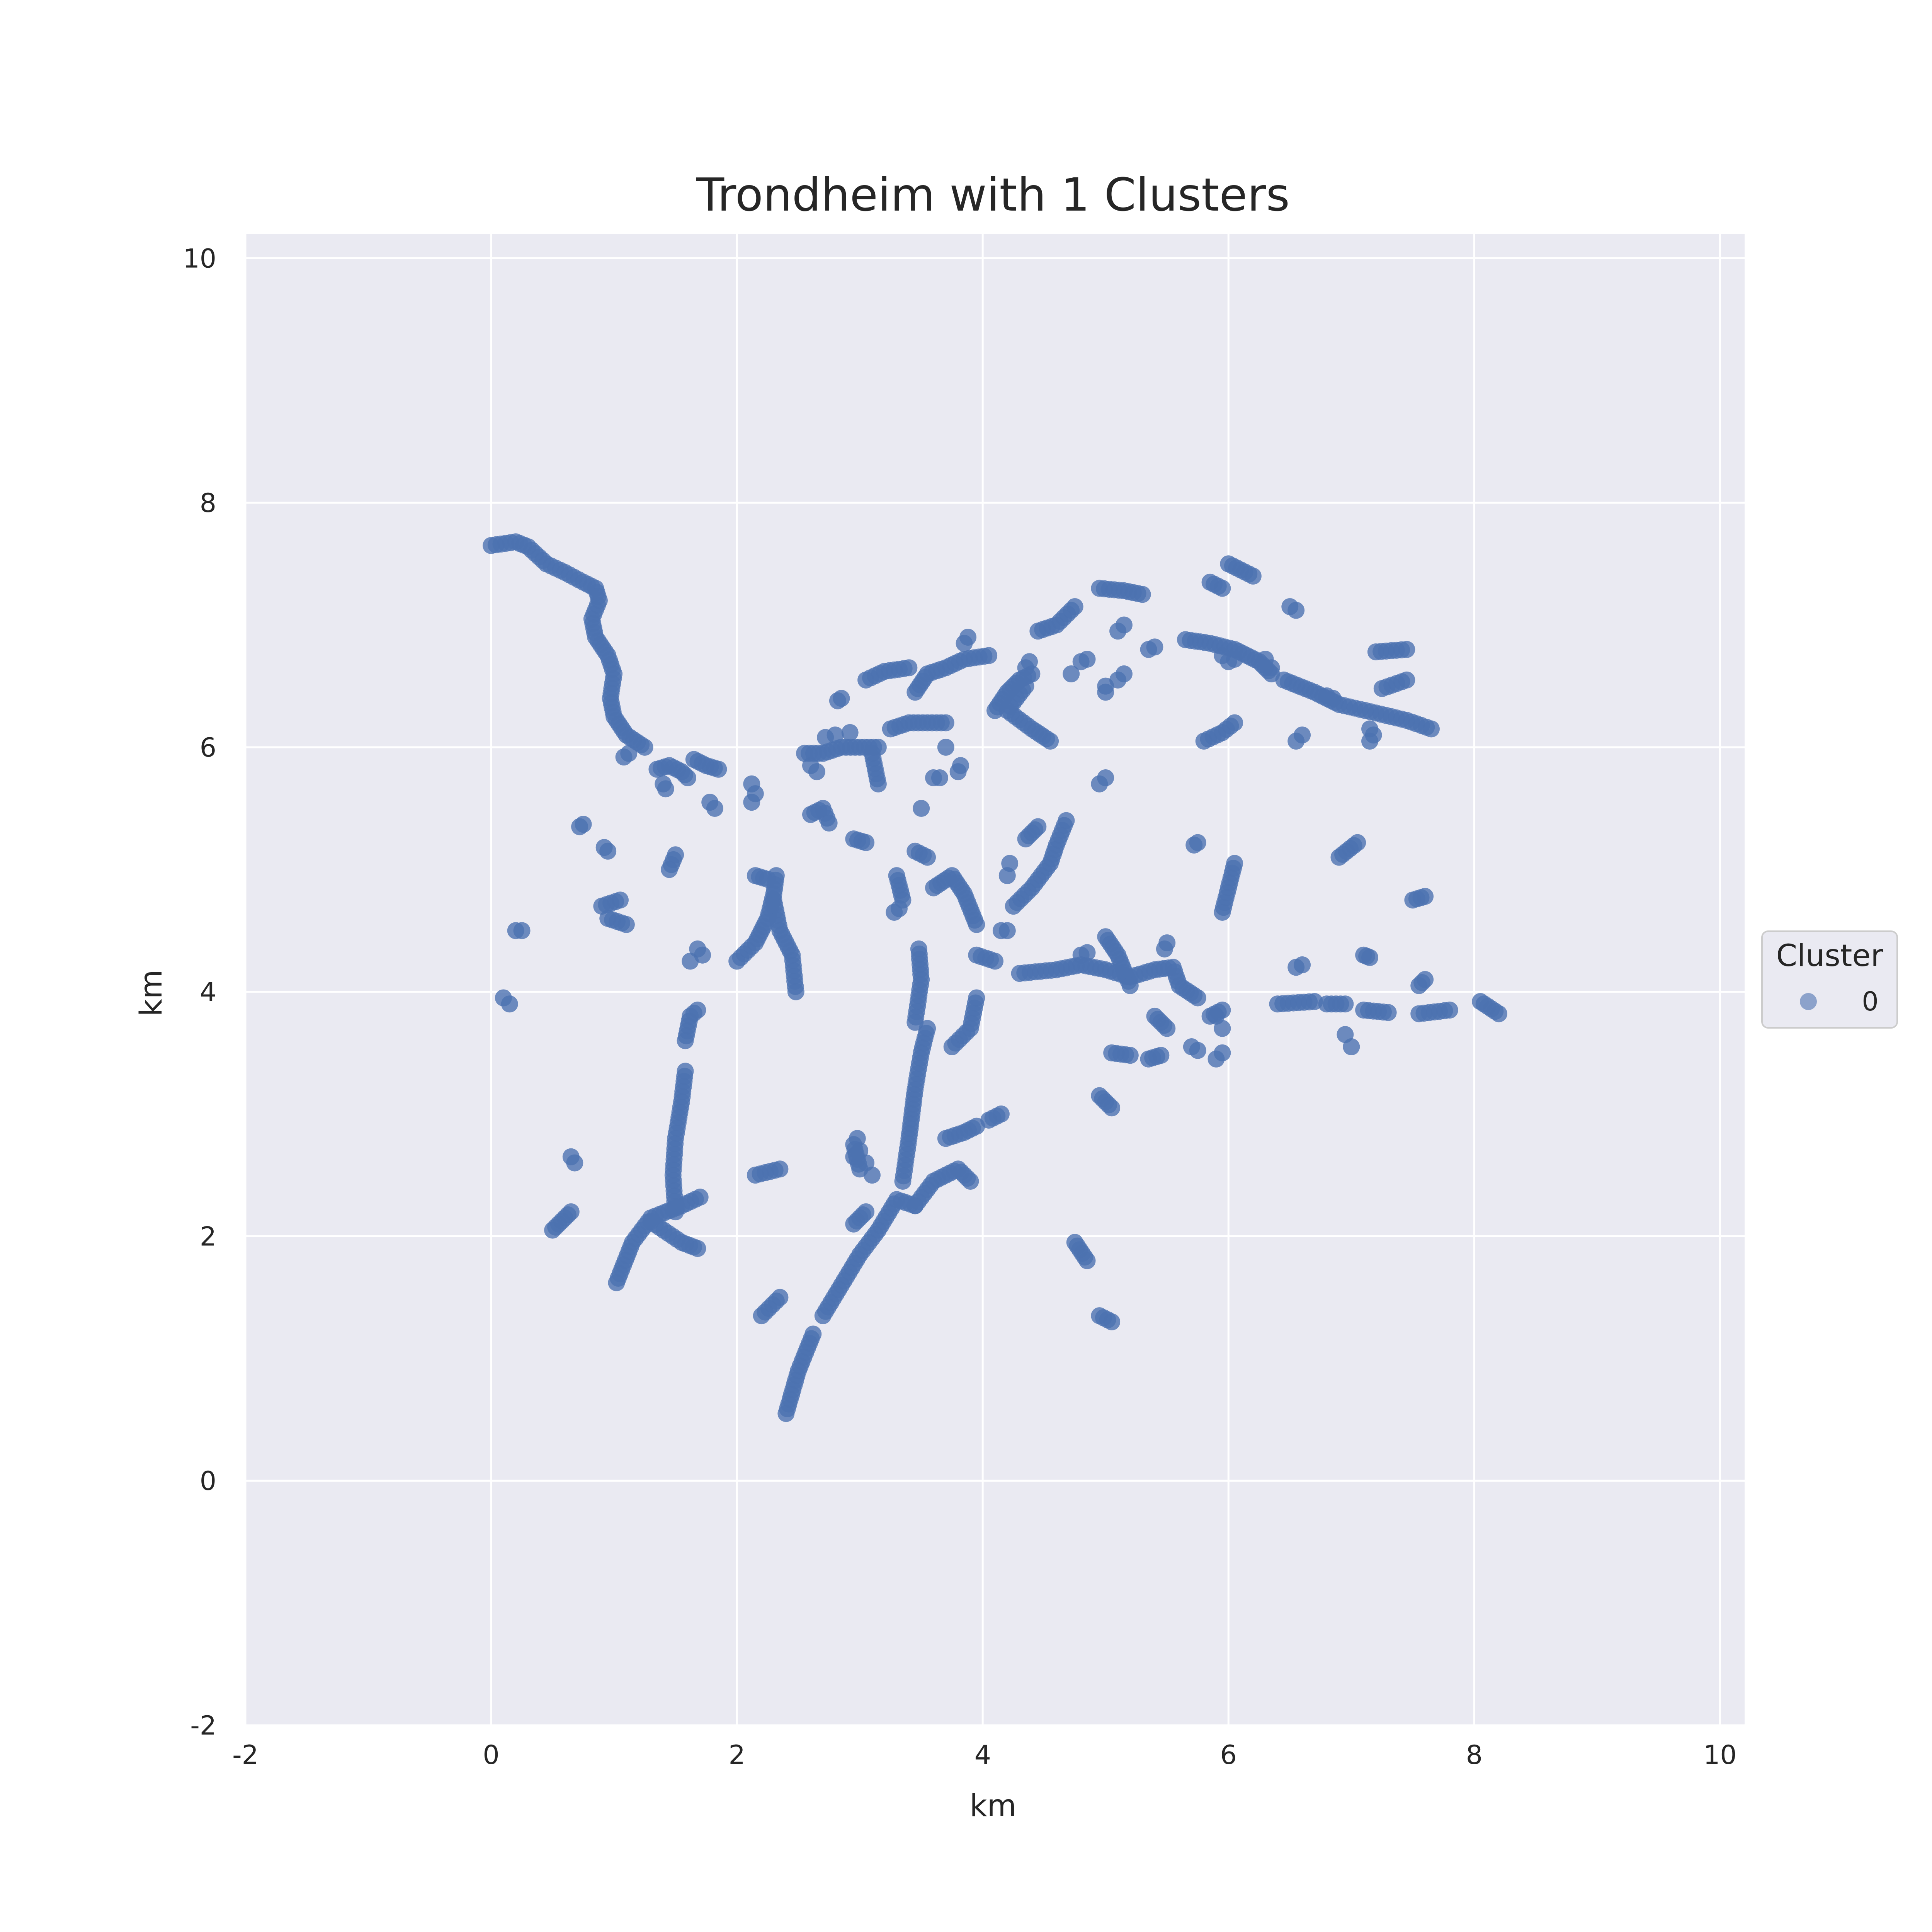 The height and width of the screenshot is (1932, 1932). I want to click on y-tick-label: -2, so click(203, 1726).